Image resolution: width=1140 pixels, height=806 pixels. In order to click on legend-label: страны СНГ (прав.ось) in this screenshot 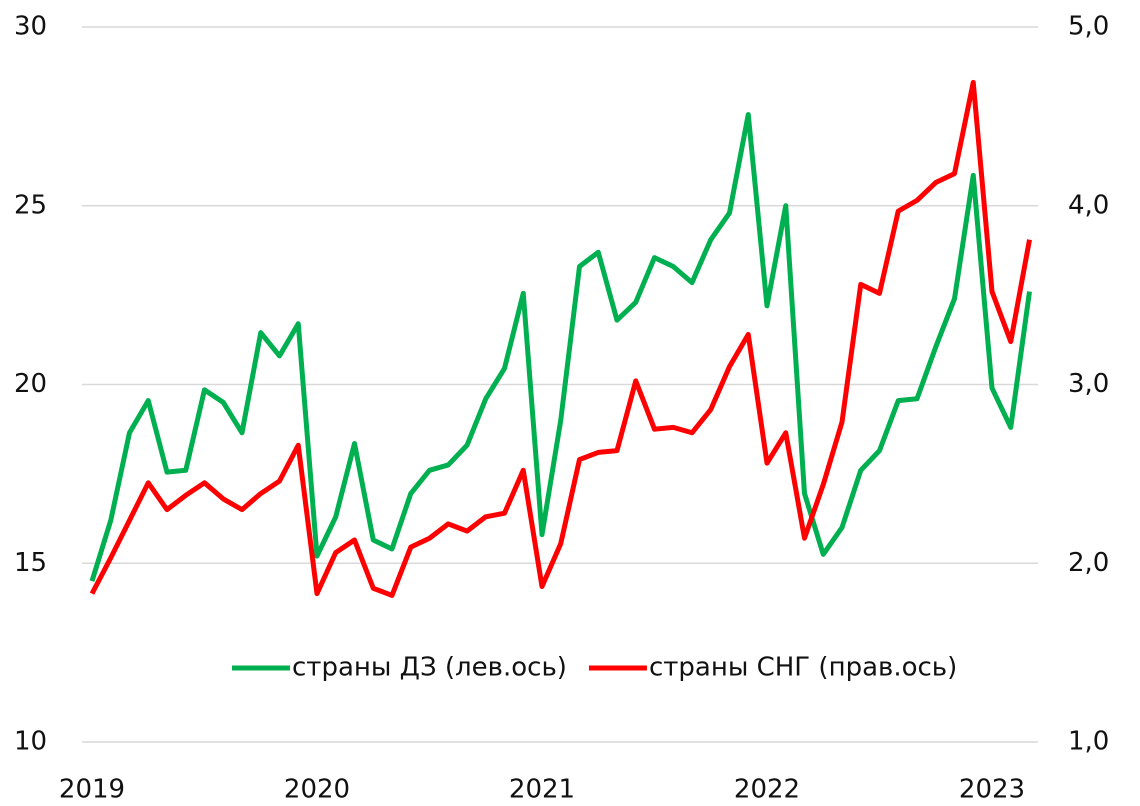, I will do `click(803, 668)`.